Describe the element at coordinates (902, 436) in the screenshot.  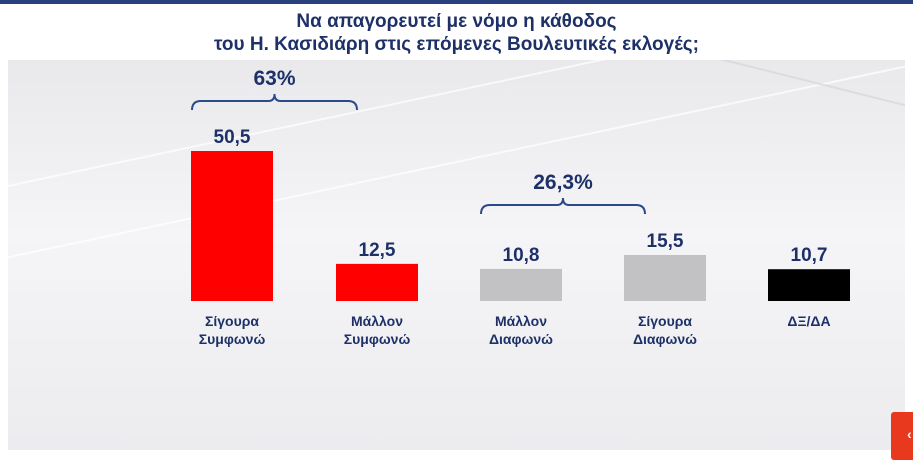
I see `corner-logo-tab: ‹` at that location.